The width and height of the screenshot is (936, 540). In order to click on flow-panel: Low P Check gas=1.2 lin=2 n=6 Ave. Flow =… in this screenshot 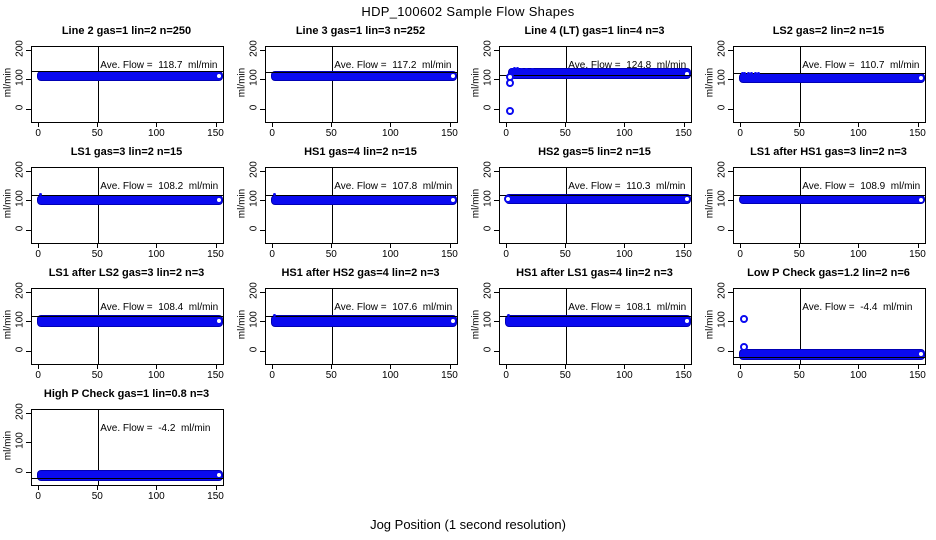, I will do `click(819, 327)`.